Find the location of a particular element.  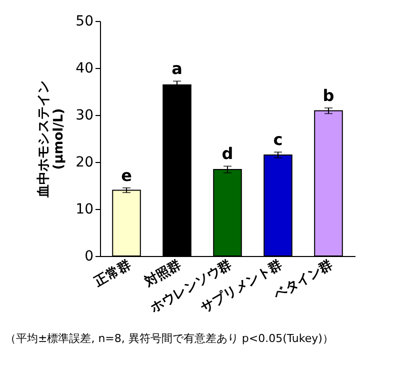

annotation: c is located at coordinates (278, 140).